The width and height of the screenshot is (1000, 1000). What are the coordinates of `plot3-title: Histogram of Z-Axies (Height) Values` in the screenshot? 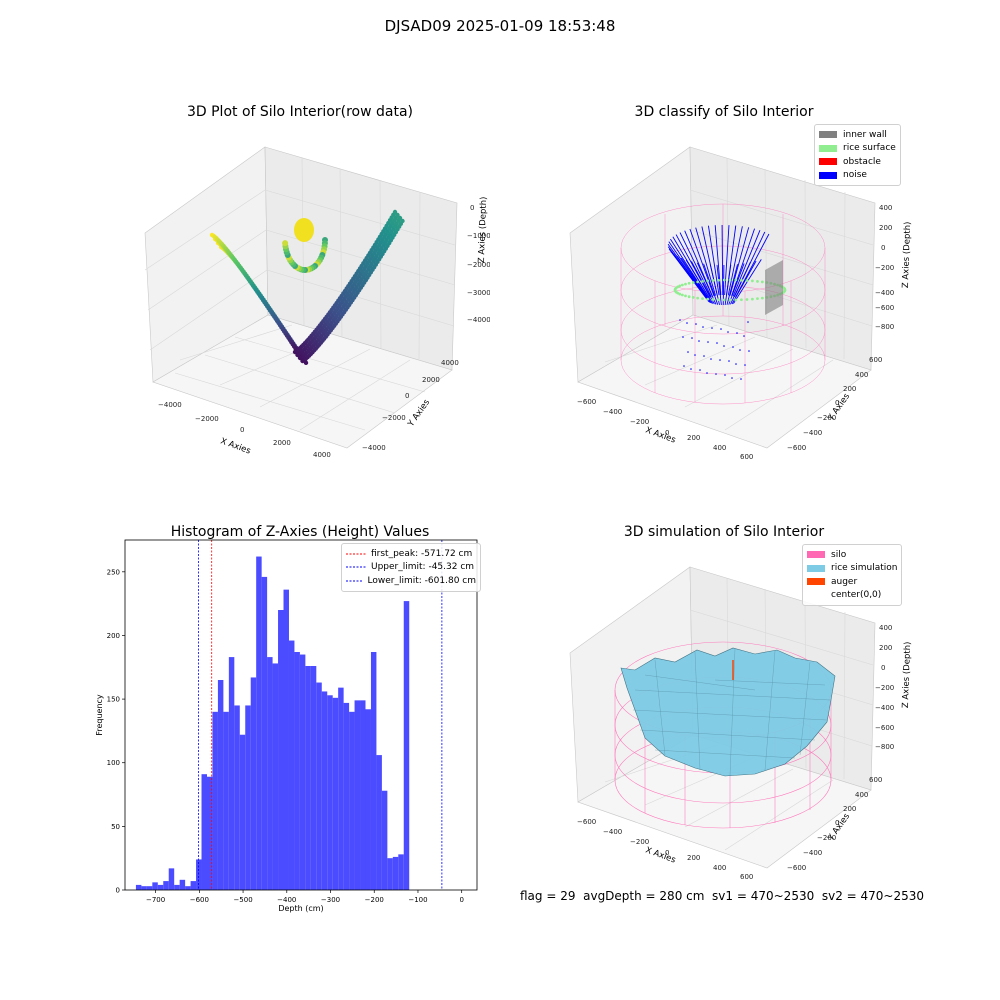 It's located at (300, 532).